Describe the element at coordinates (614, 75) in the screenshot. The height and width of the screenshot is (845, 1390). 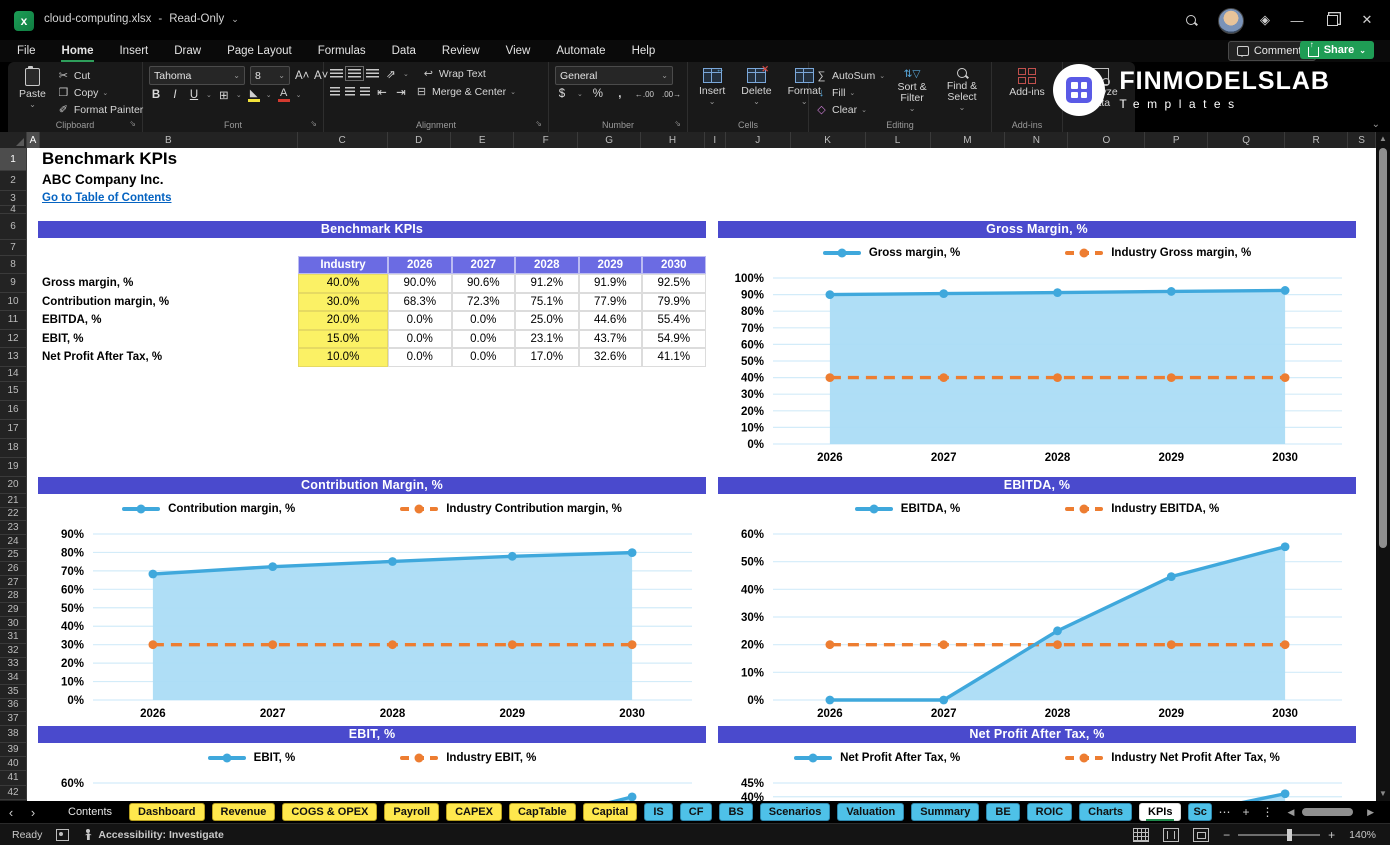
I see `number-format-combo: General ⌄` at that location.